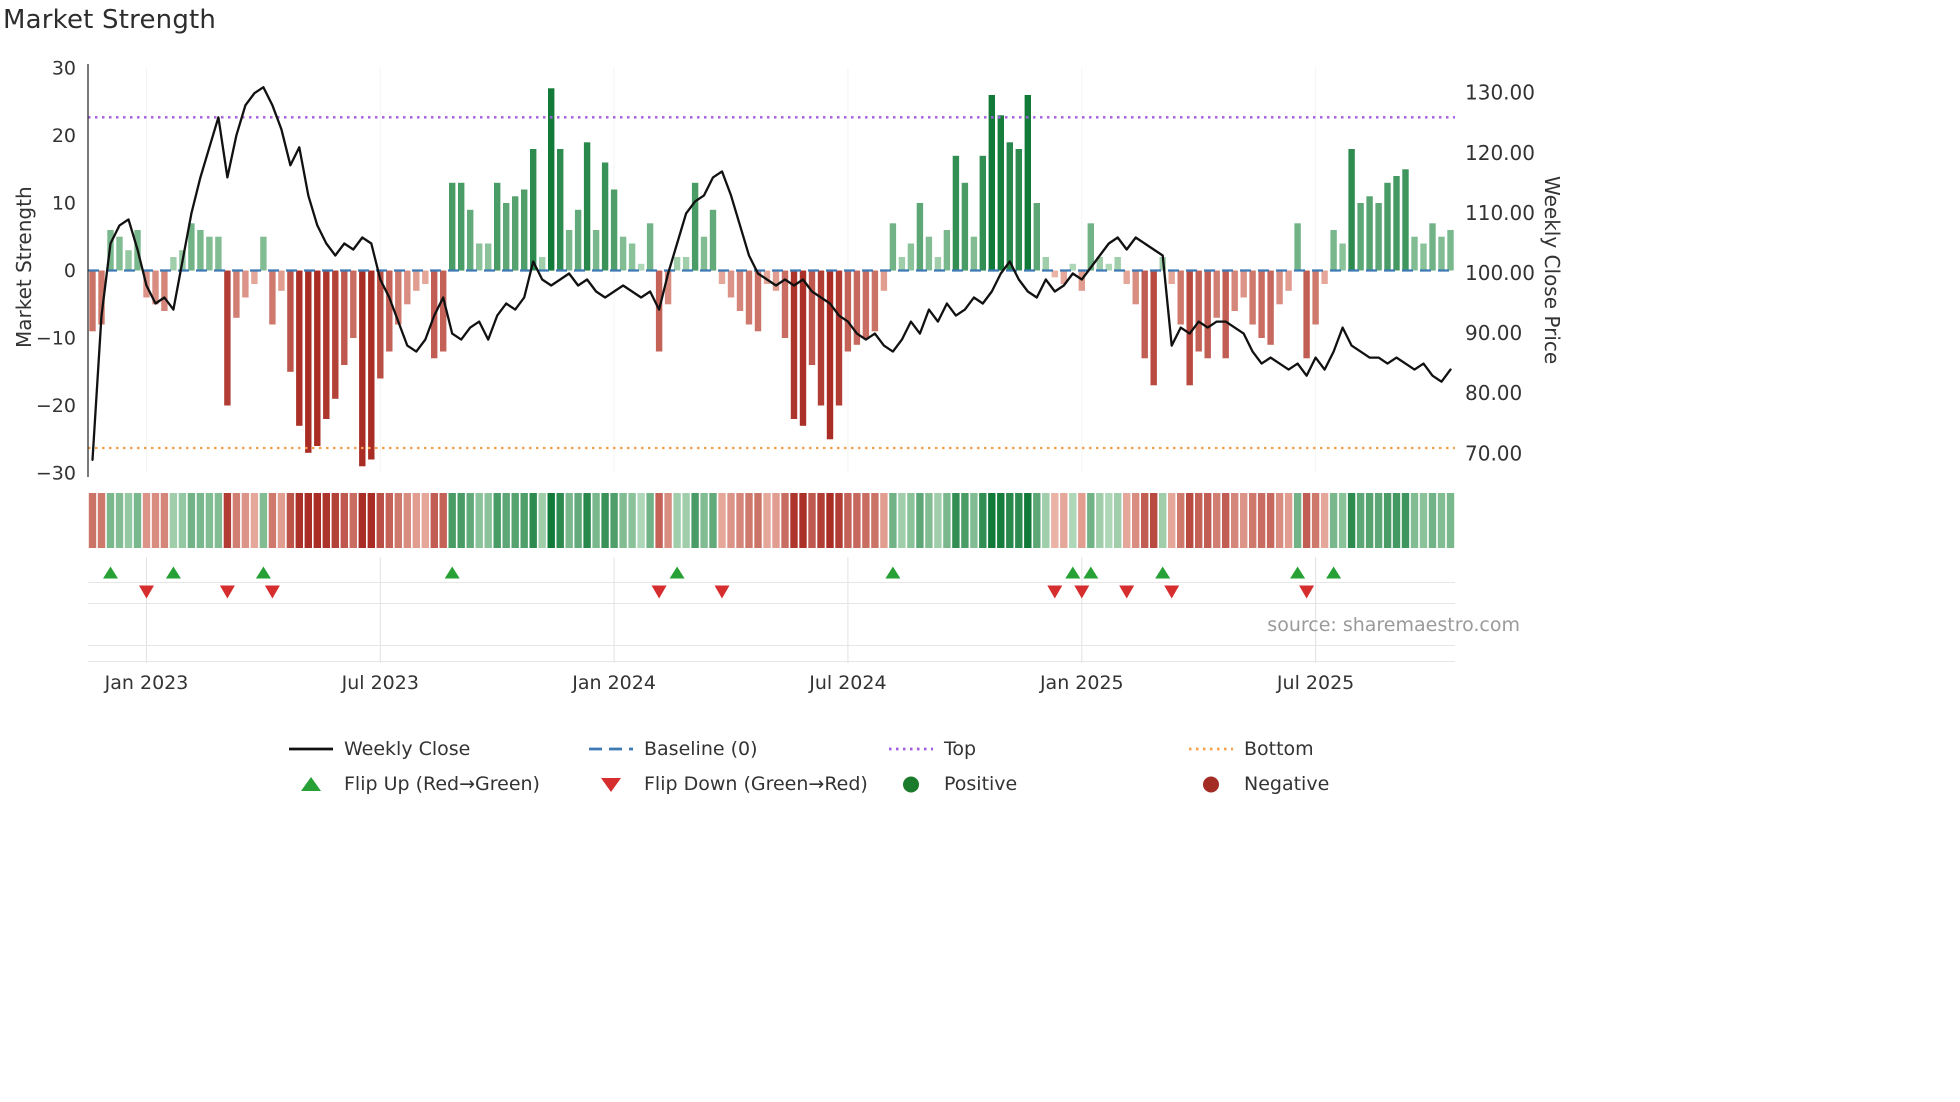  Describe the element at coordinates (64, 69) in the screenshot. I see `svg-text: 30` at that location.